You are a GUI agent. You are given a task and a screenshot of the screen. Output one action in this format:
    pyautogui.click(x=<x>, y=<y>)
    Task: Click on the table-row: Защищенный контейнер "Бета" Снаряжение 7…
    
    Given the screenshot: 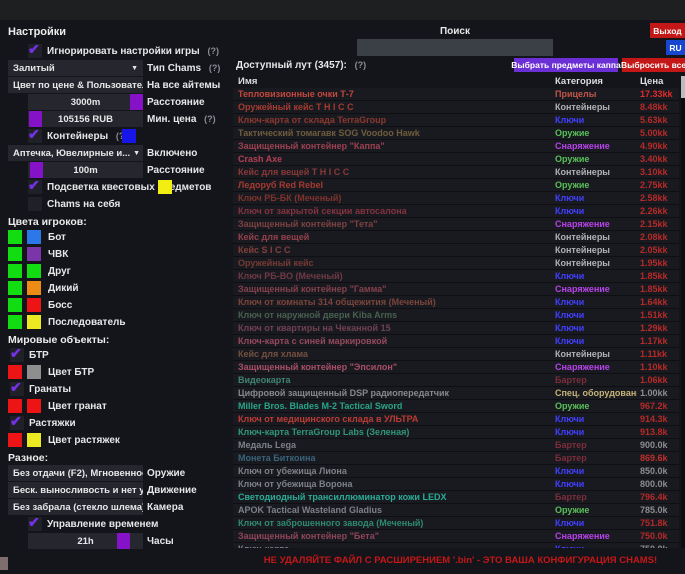 What is the action you would take?
    pyautogui.click(x=456, y=536)
    